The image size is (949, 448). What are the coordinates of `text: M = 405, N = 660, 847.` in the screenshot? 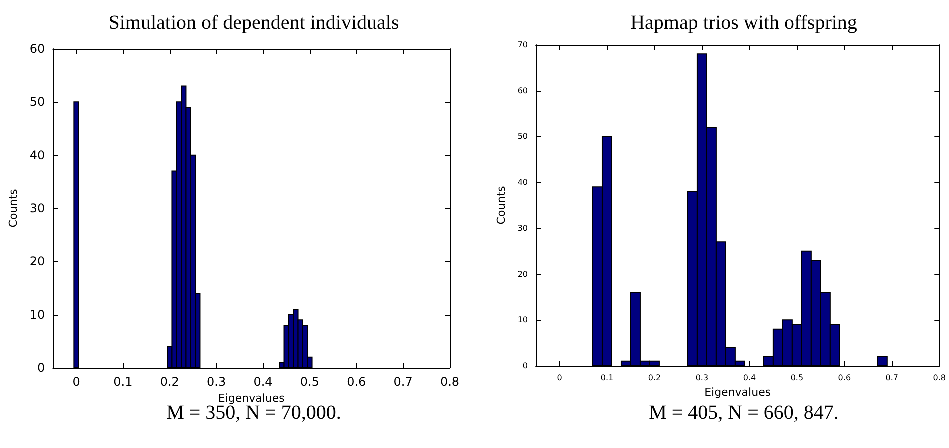 It's located at (744, 413).